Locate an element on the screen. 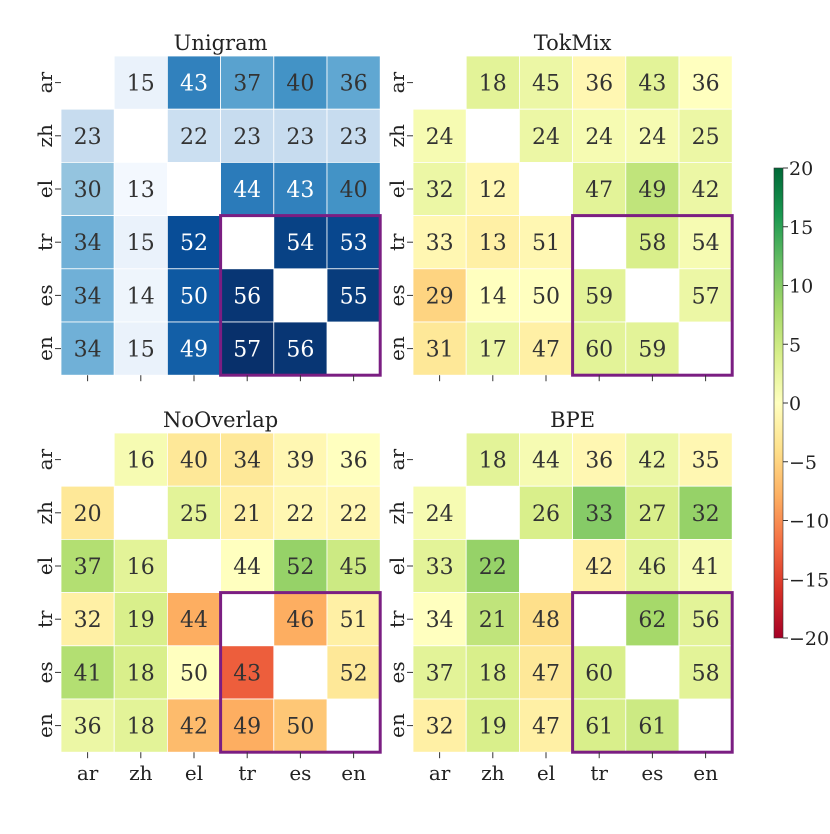 The image size is (830, 834). cell-value-label: 48 is located at coordinates (546, 620).